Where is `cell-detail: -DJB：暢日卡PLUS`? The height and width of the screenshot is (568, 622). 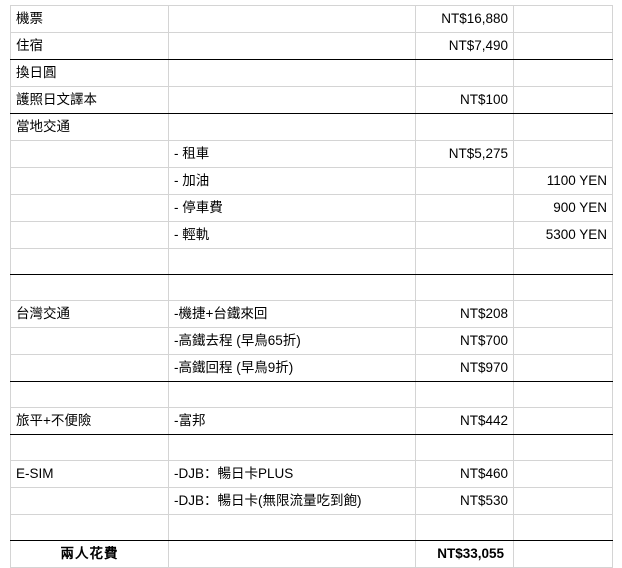
cell-detail: -DJB：暢日卡PLUS is located at coordinates (292, 474).